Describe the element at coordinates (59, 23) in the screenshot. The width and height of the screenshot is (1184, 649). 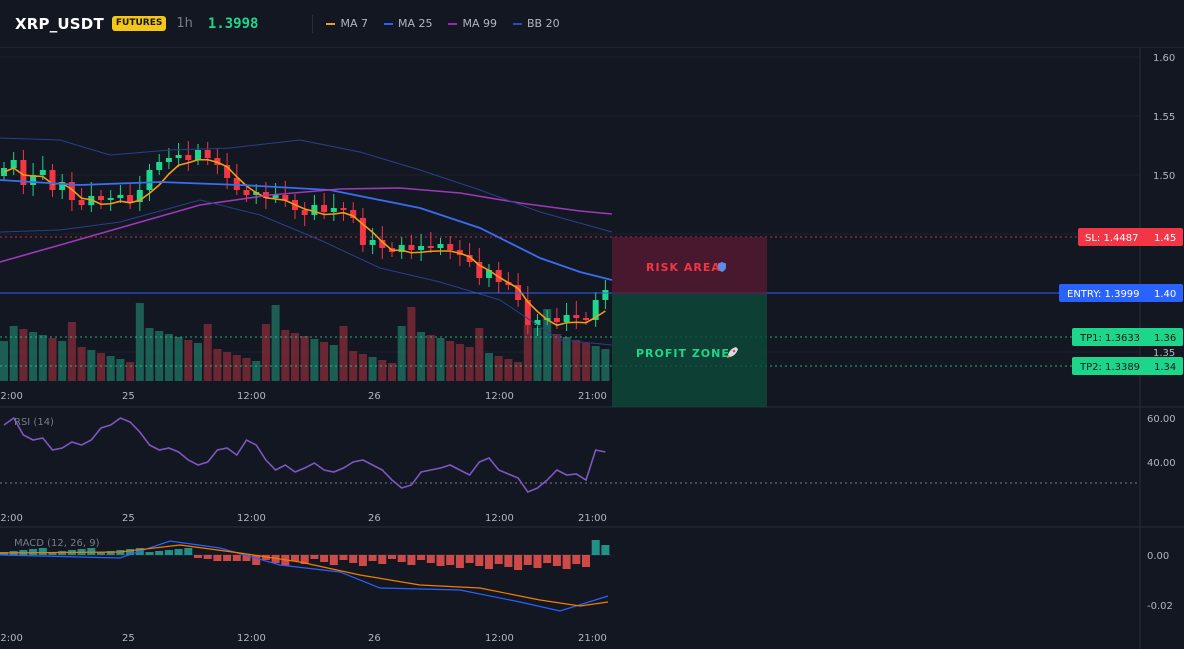
I see `symbol-name: XRP_USDT` at that location.